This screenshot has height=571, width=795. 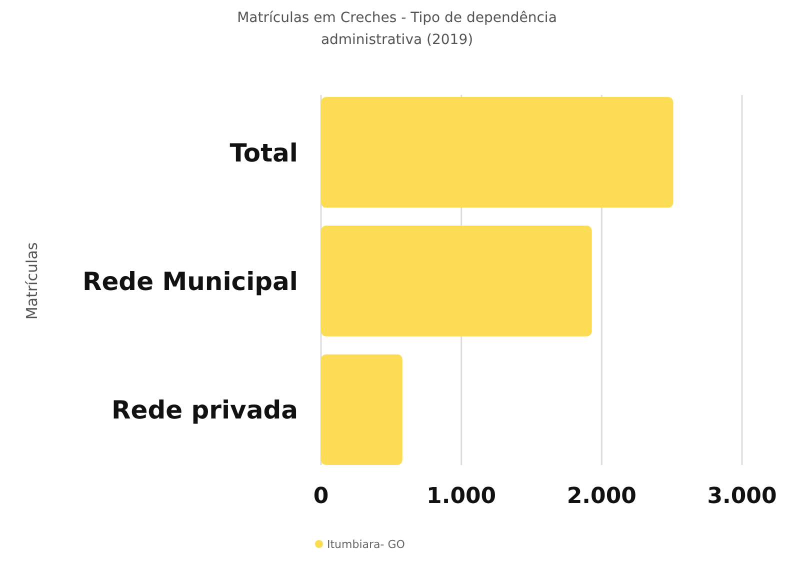 I want to click on y-tick-label: Rede privada, so click(x=205, y=410).